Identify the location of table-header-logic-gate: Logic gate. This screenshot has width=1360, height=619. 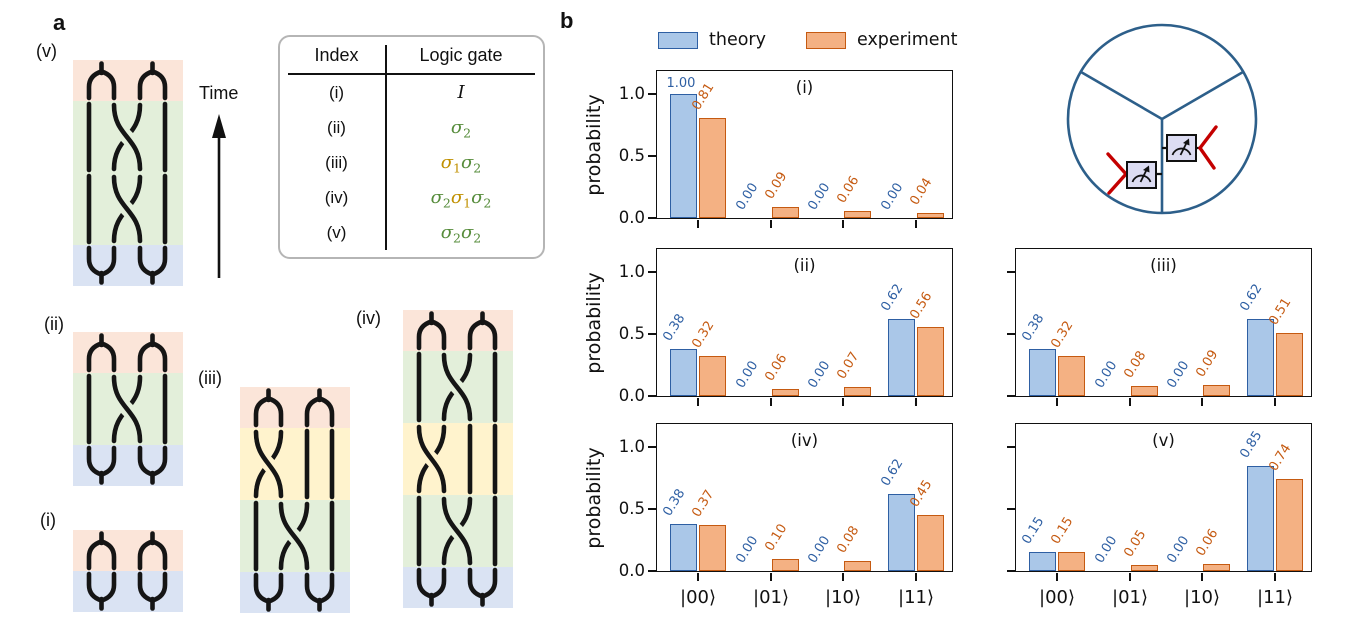
(460, 60).